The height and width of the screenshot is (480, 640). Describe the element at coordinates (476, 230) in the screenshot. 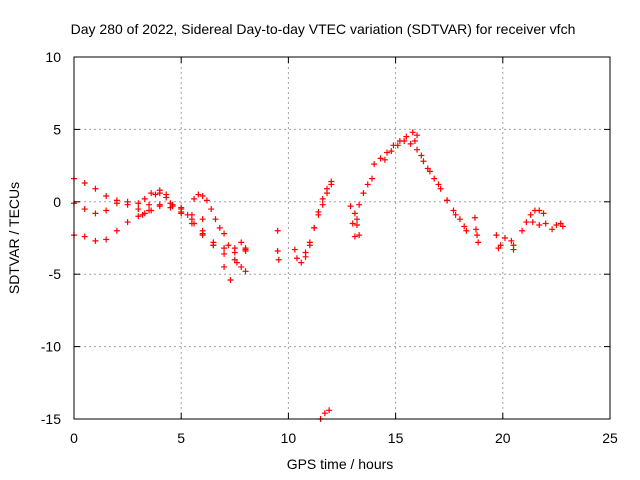

I see `series-track-p` at that location.